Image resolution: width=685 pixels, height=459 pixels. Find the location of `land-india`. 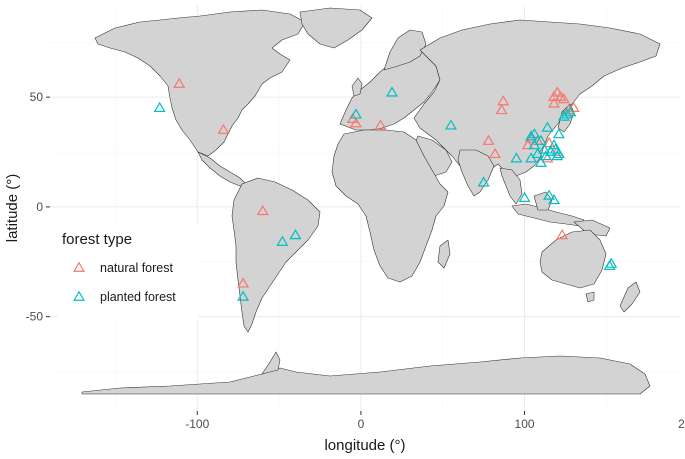

land-india is located at coordinates (476, 173).